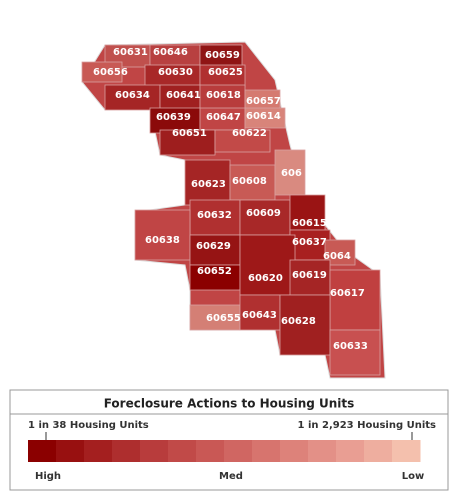  I want to click on zip-label: 60623, so click(208, 184).